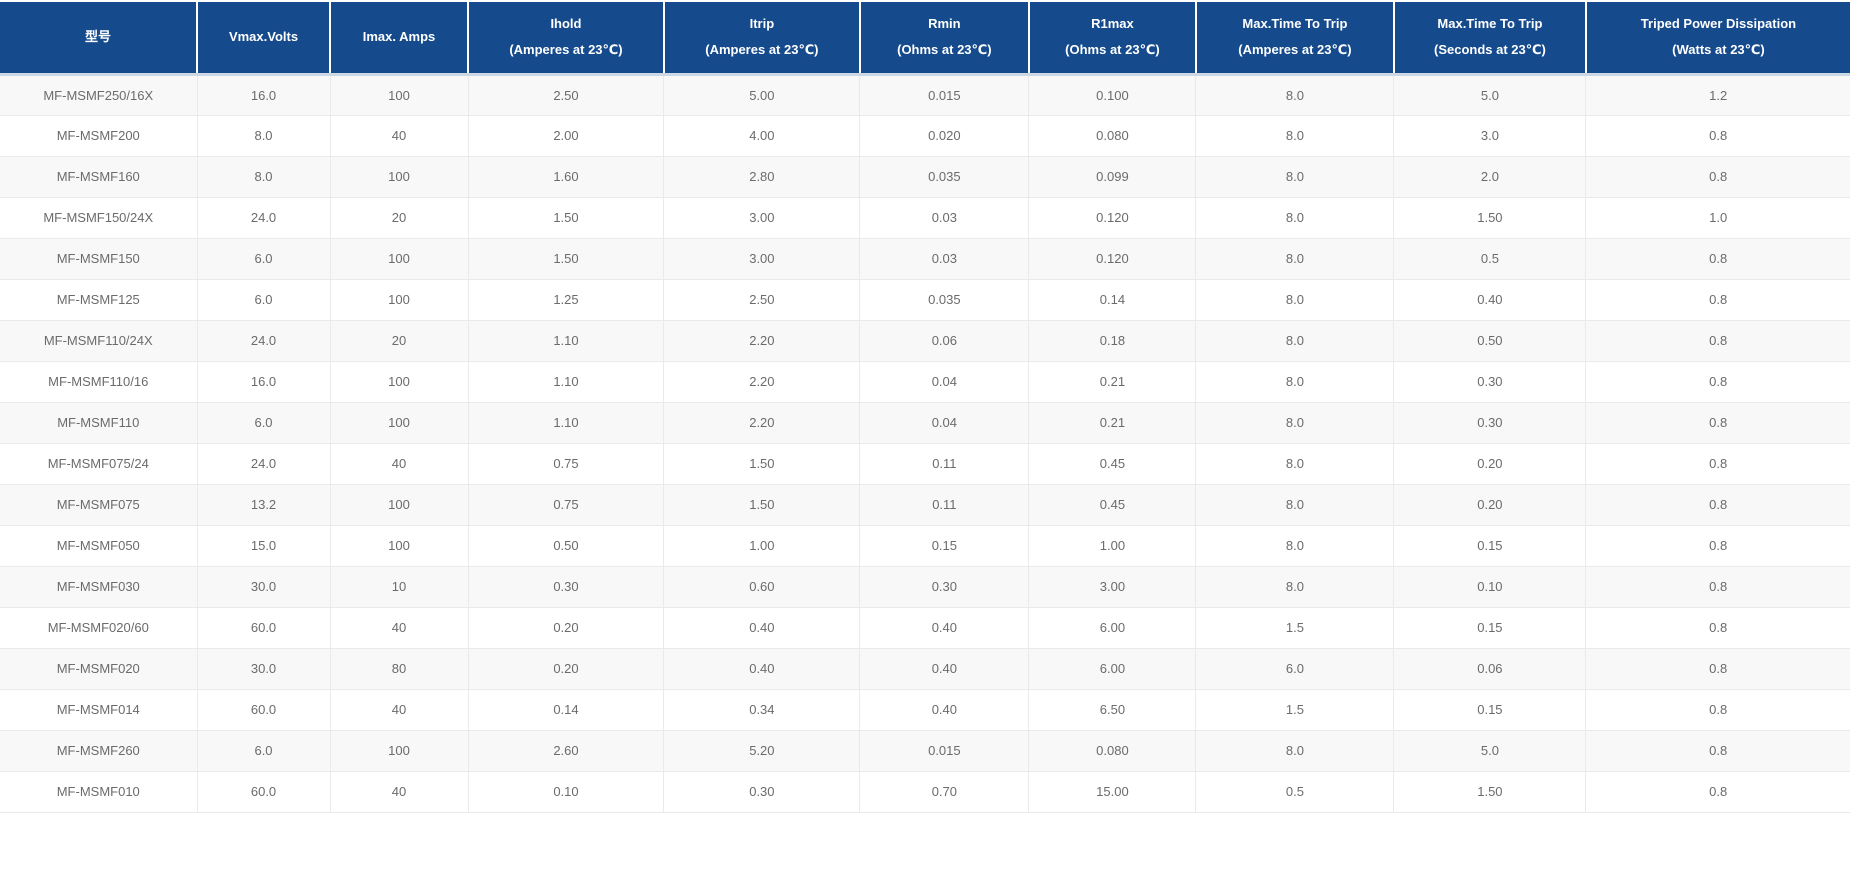 Image resolution: width=1850 pixels, height=879 pixels. I want to click on model-cell: MF-MSMF200, so click(99, 136).